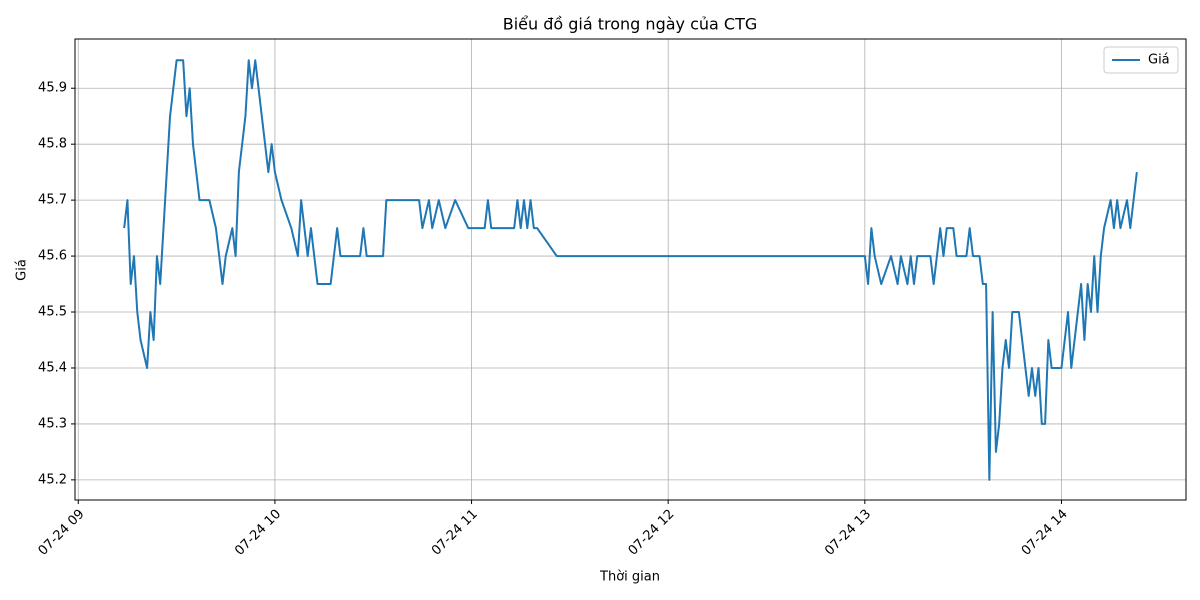 Image resolution: width=1200 pixels, height=600 pixels. Describe the element at coordinates (630, 24) in the screenshot. I see `chart-title: Biểu đồ giá trong ngày của CTG` at that location.